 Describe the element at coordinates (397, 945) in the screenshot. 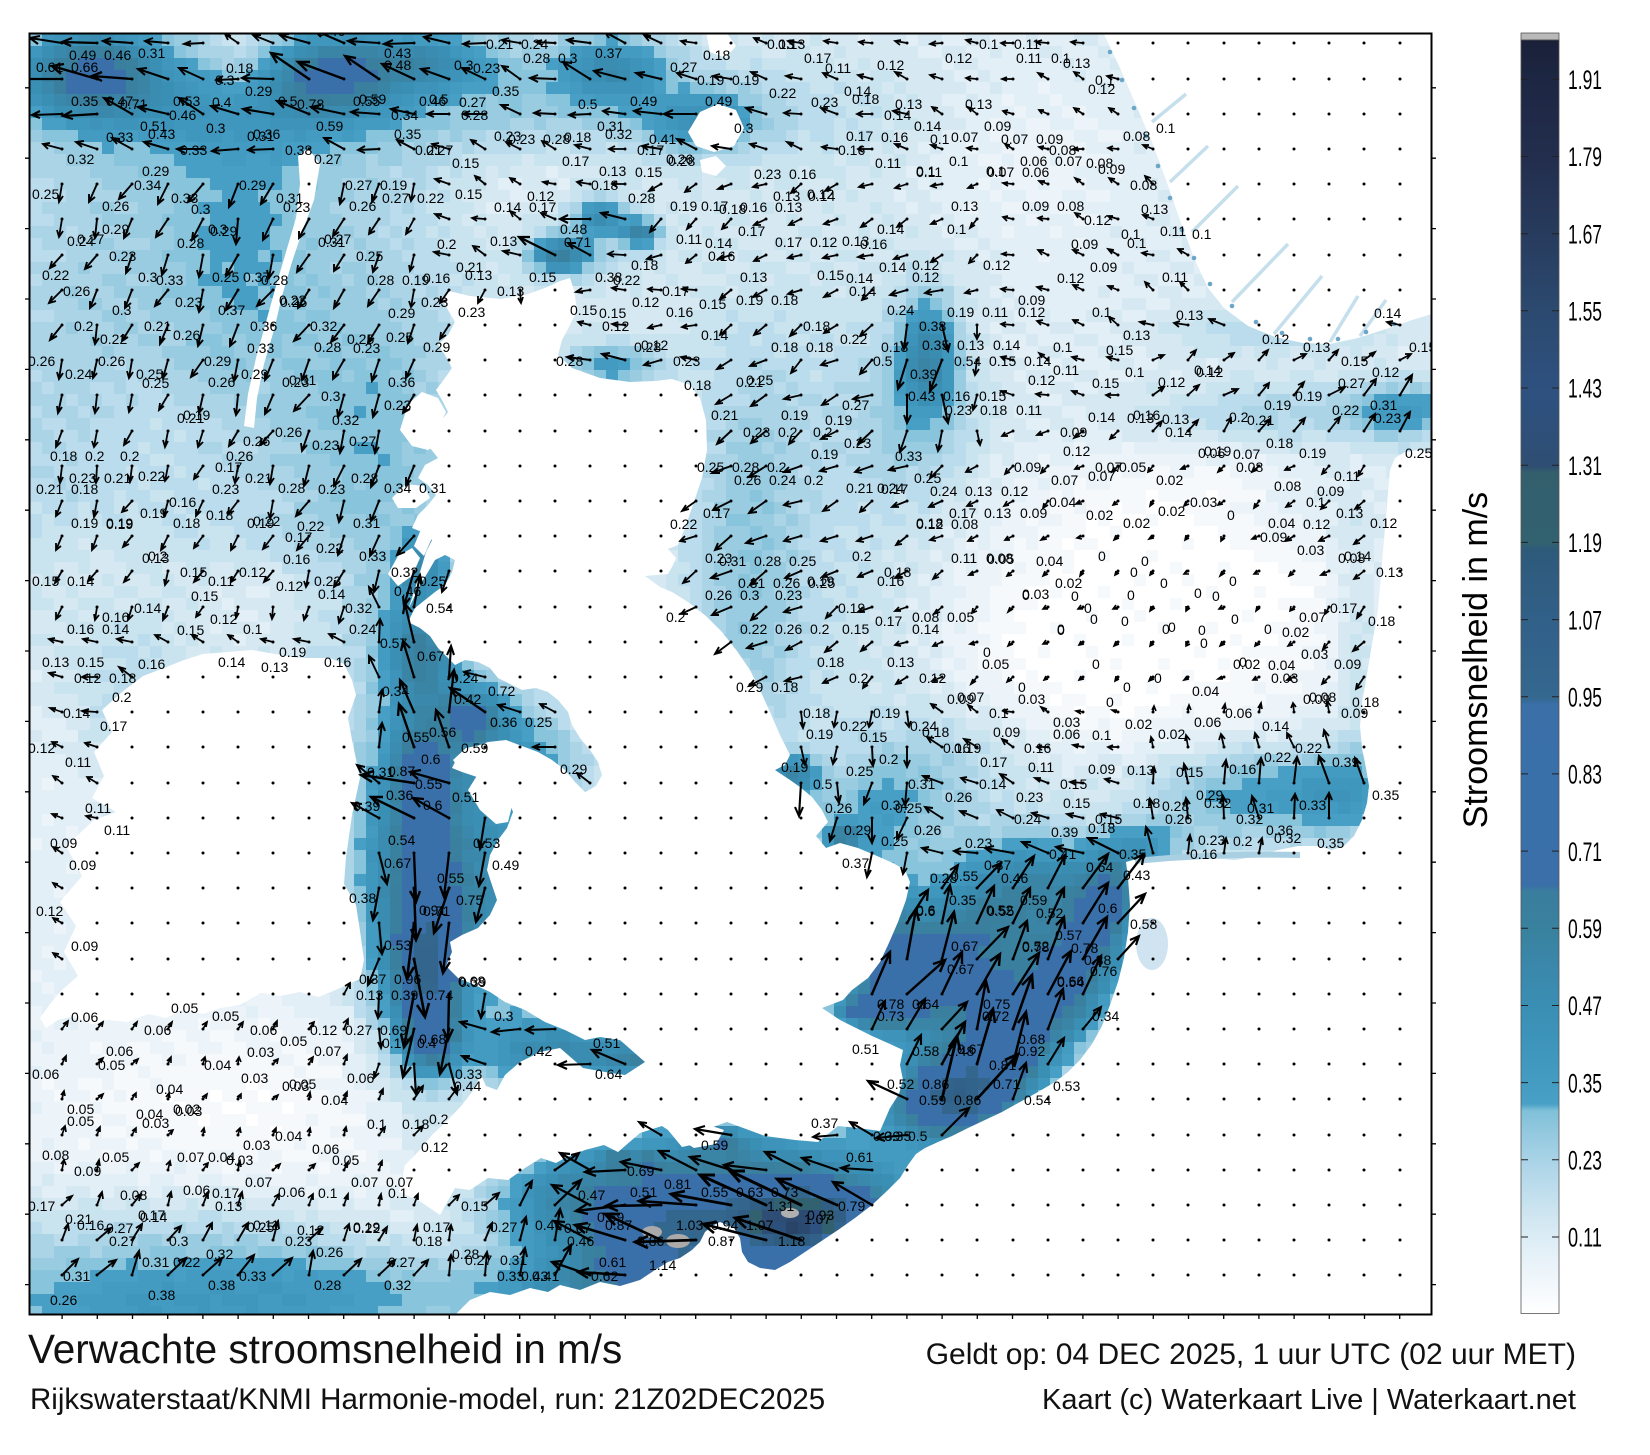

I see `svg-text: 0.53` at that location.